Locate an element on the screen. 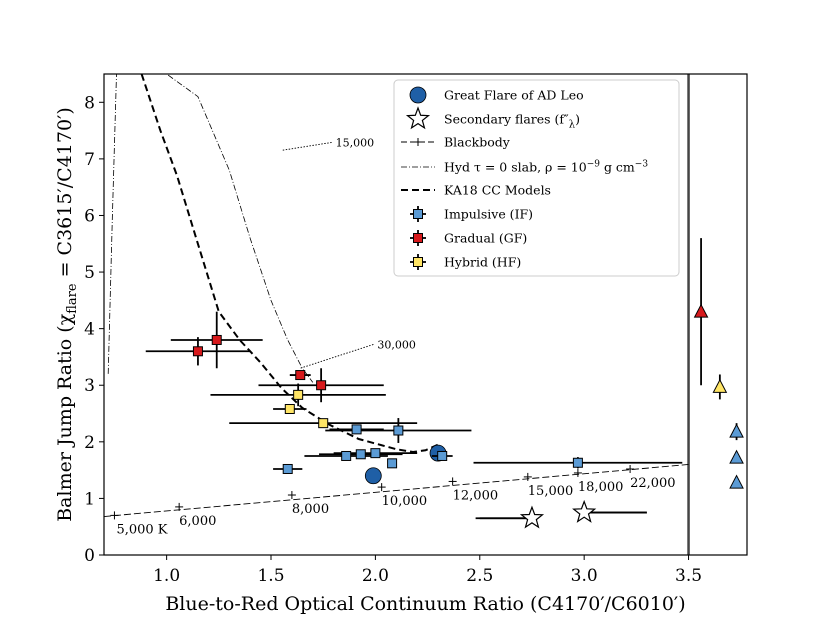  legend-entry-1-label-main: Secondary flares (f″ is located at coordinates (506, 119).